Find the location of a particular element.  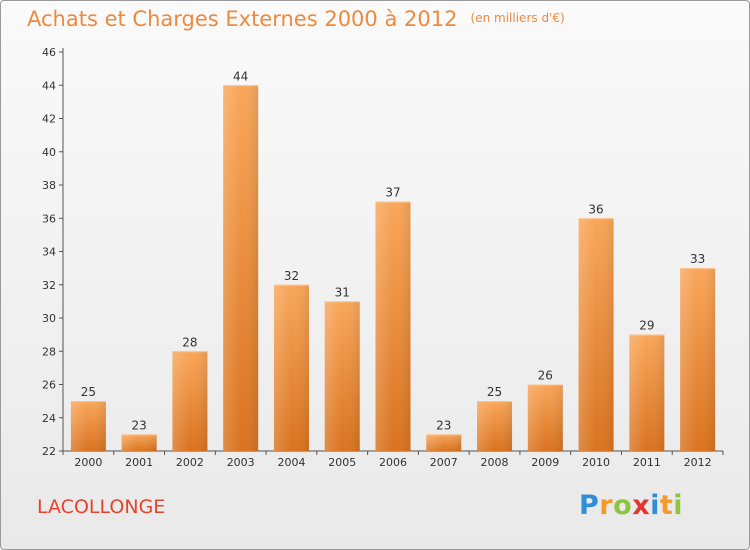

logo-letter: t is located at coordinates (666, 505).